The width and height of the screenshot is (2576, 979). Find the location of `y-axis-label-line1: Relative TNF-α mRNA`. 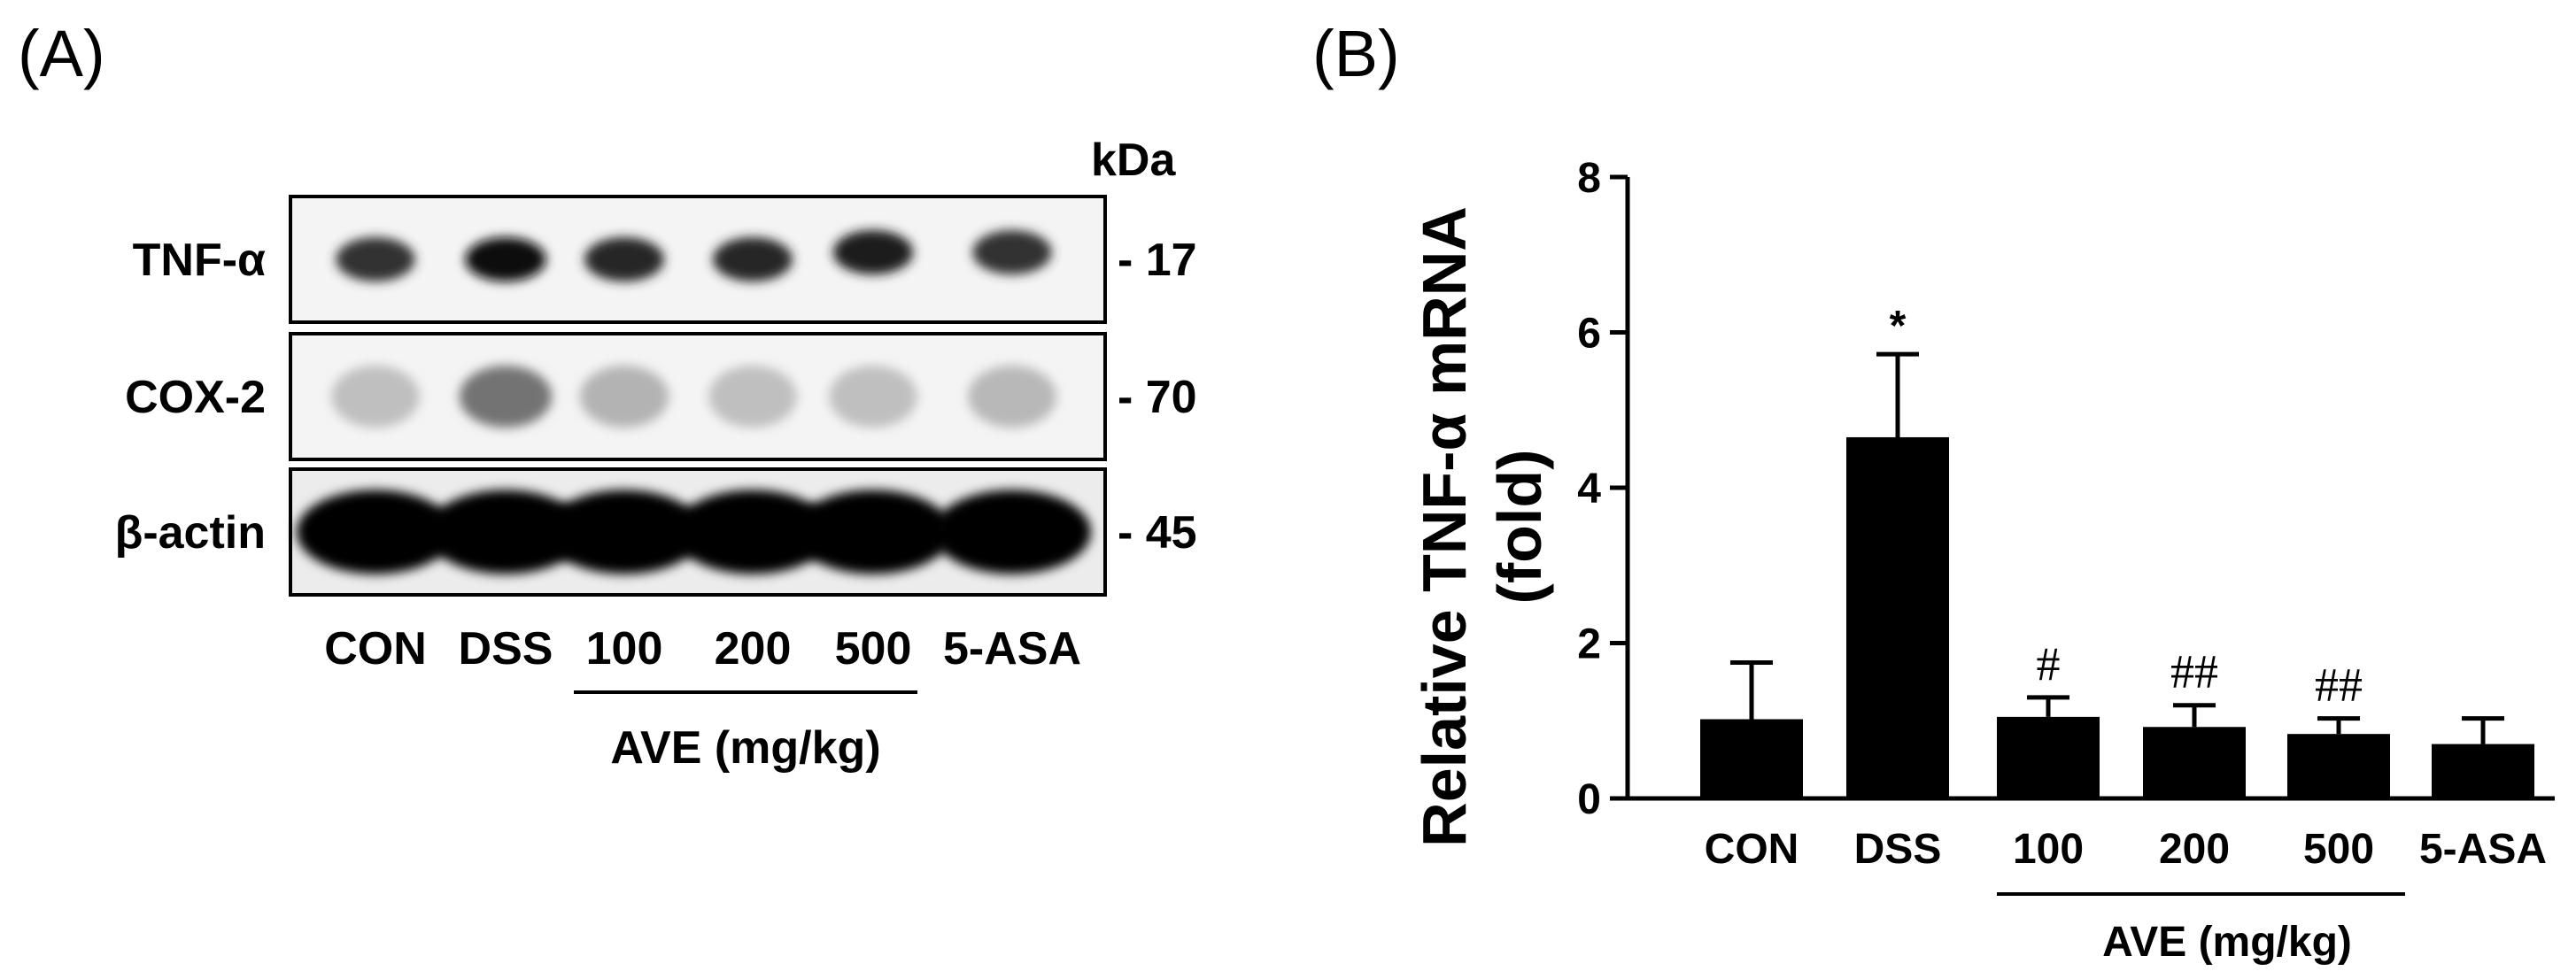

y-axis-label-line1: Relative TNF-α mRNA is located at coordinates (1444, 527).